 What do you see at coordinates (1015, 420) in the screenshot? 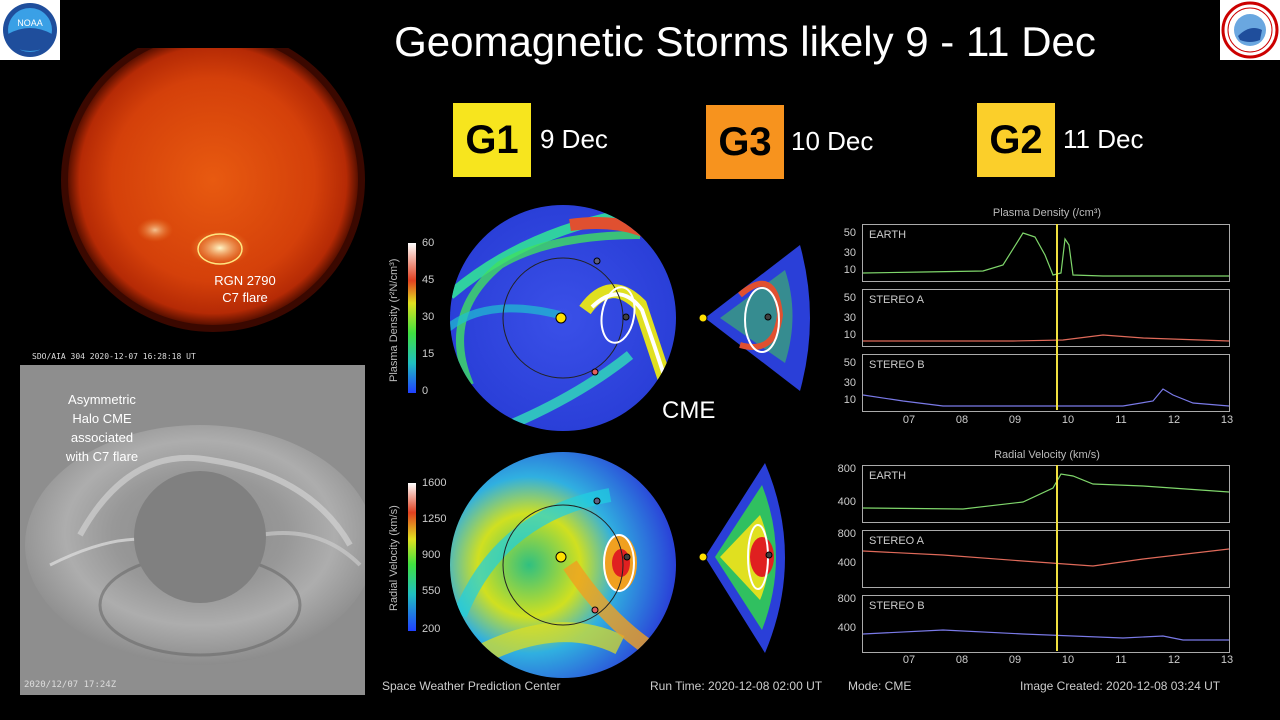
I see `density-xtick: 09` at bounding box center [1015, 420].